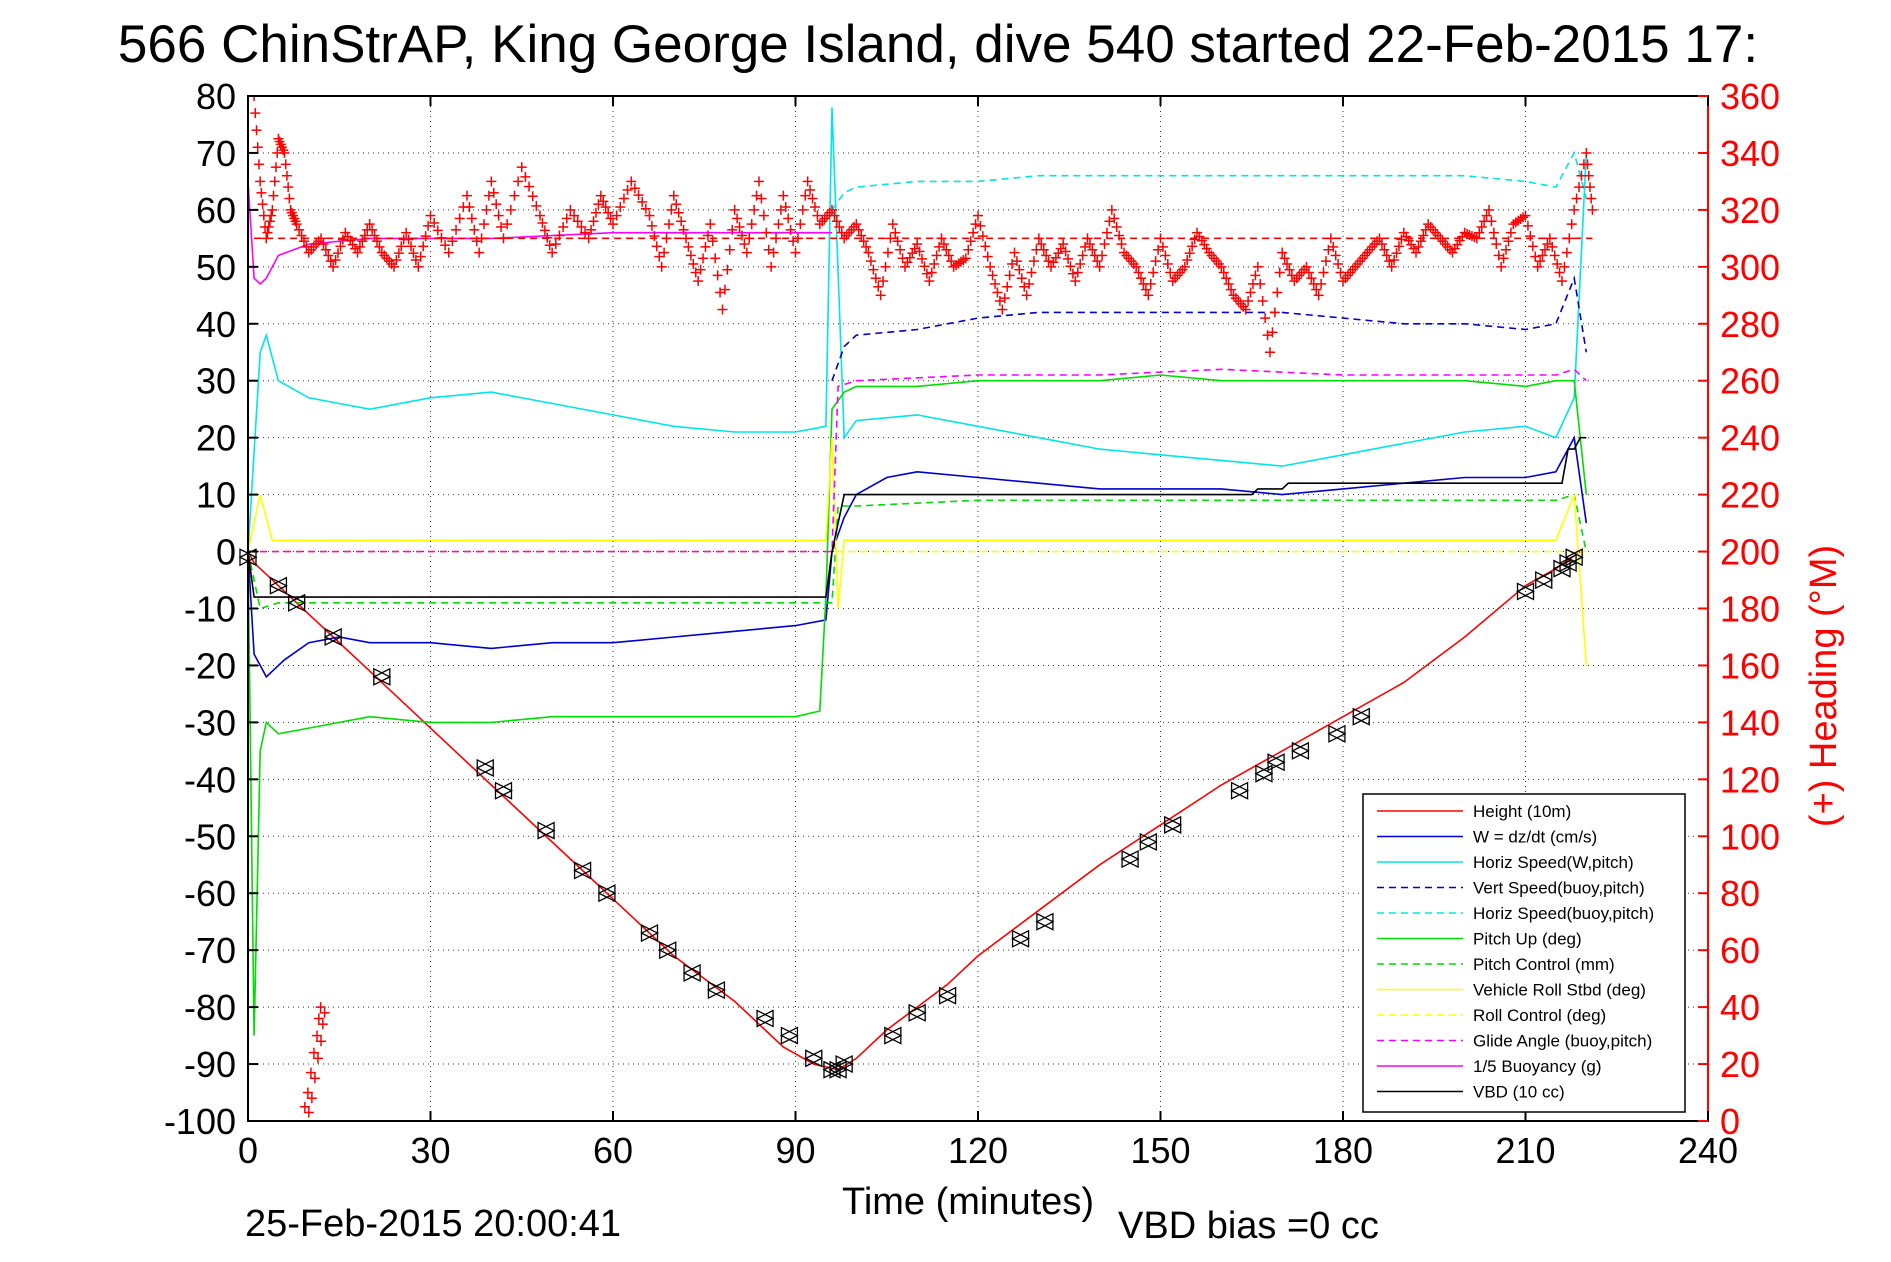  I want to click on y-right-tick-label: 120, so click(1750, 779).